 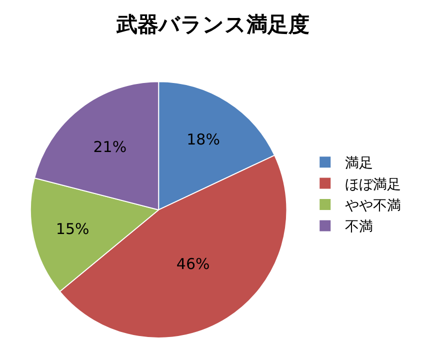 What do you see at coordinates (373, 184) in the screenshot?
I see `legend-label: ほぼ満足` at bounding box center [373, 184].